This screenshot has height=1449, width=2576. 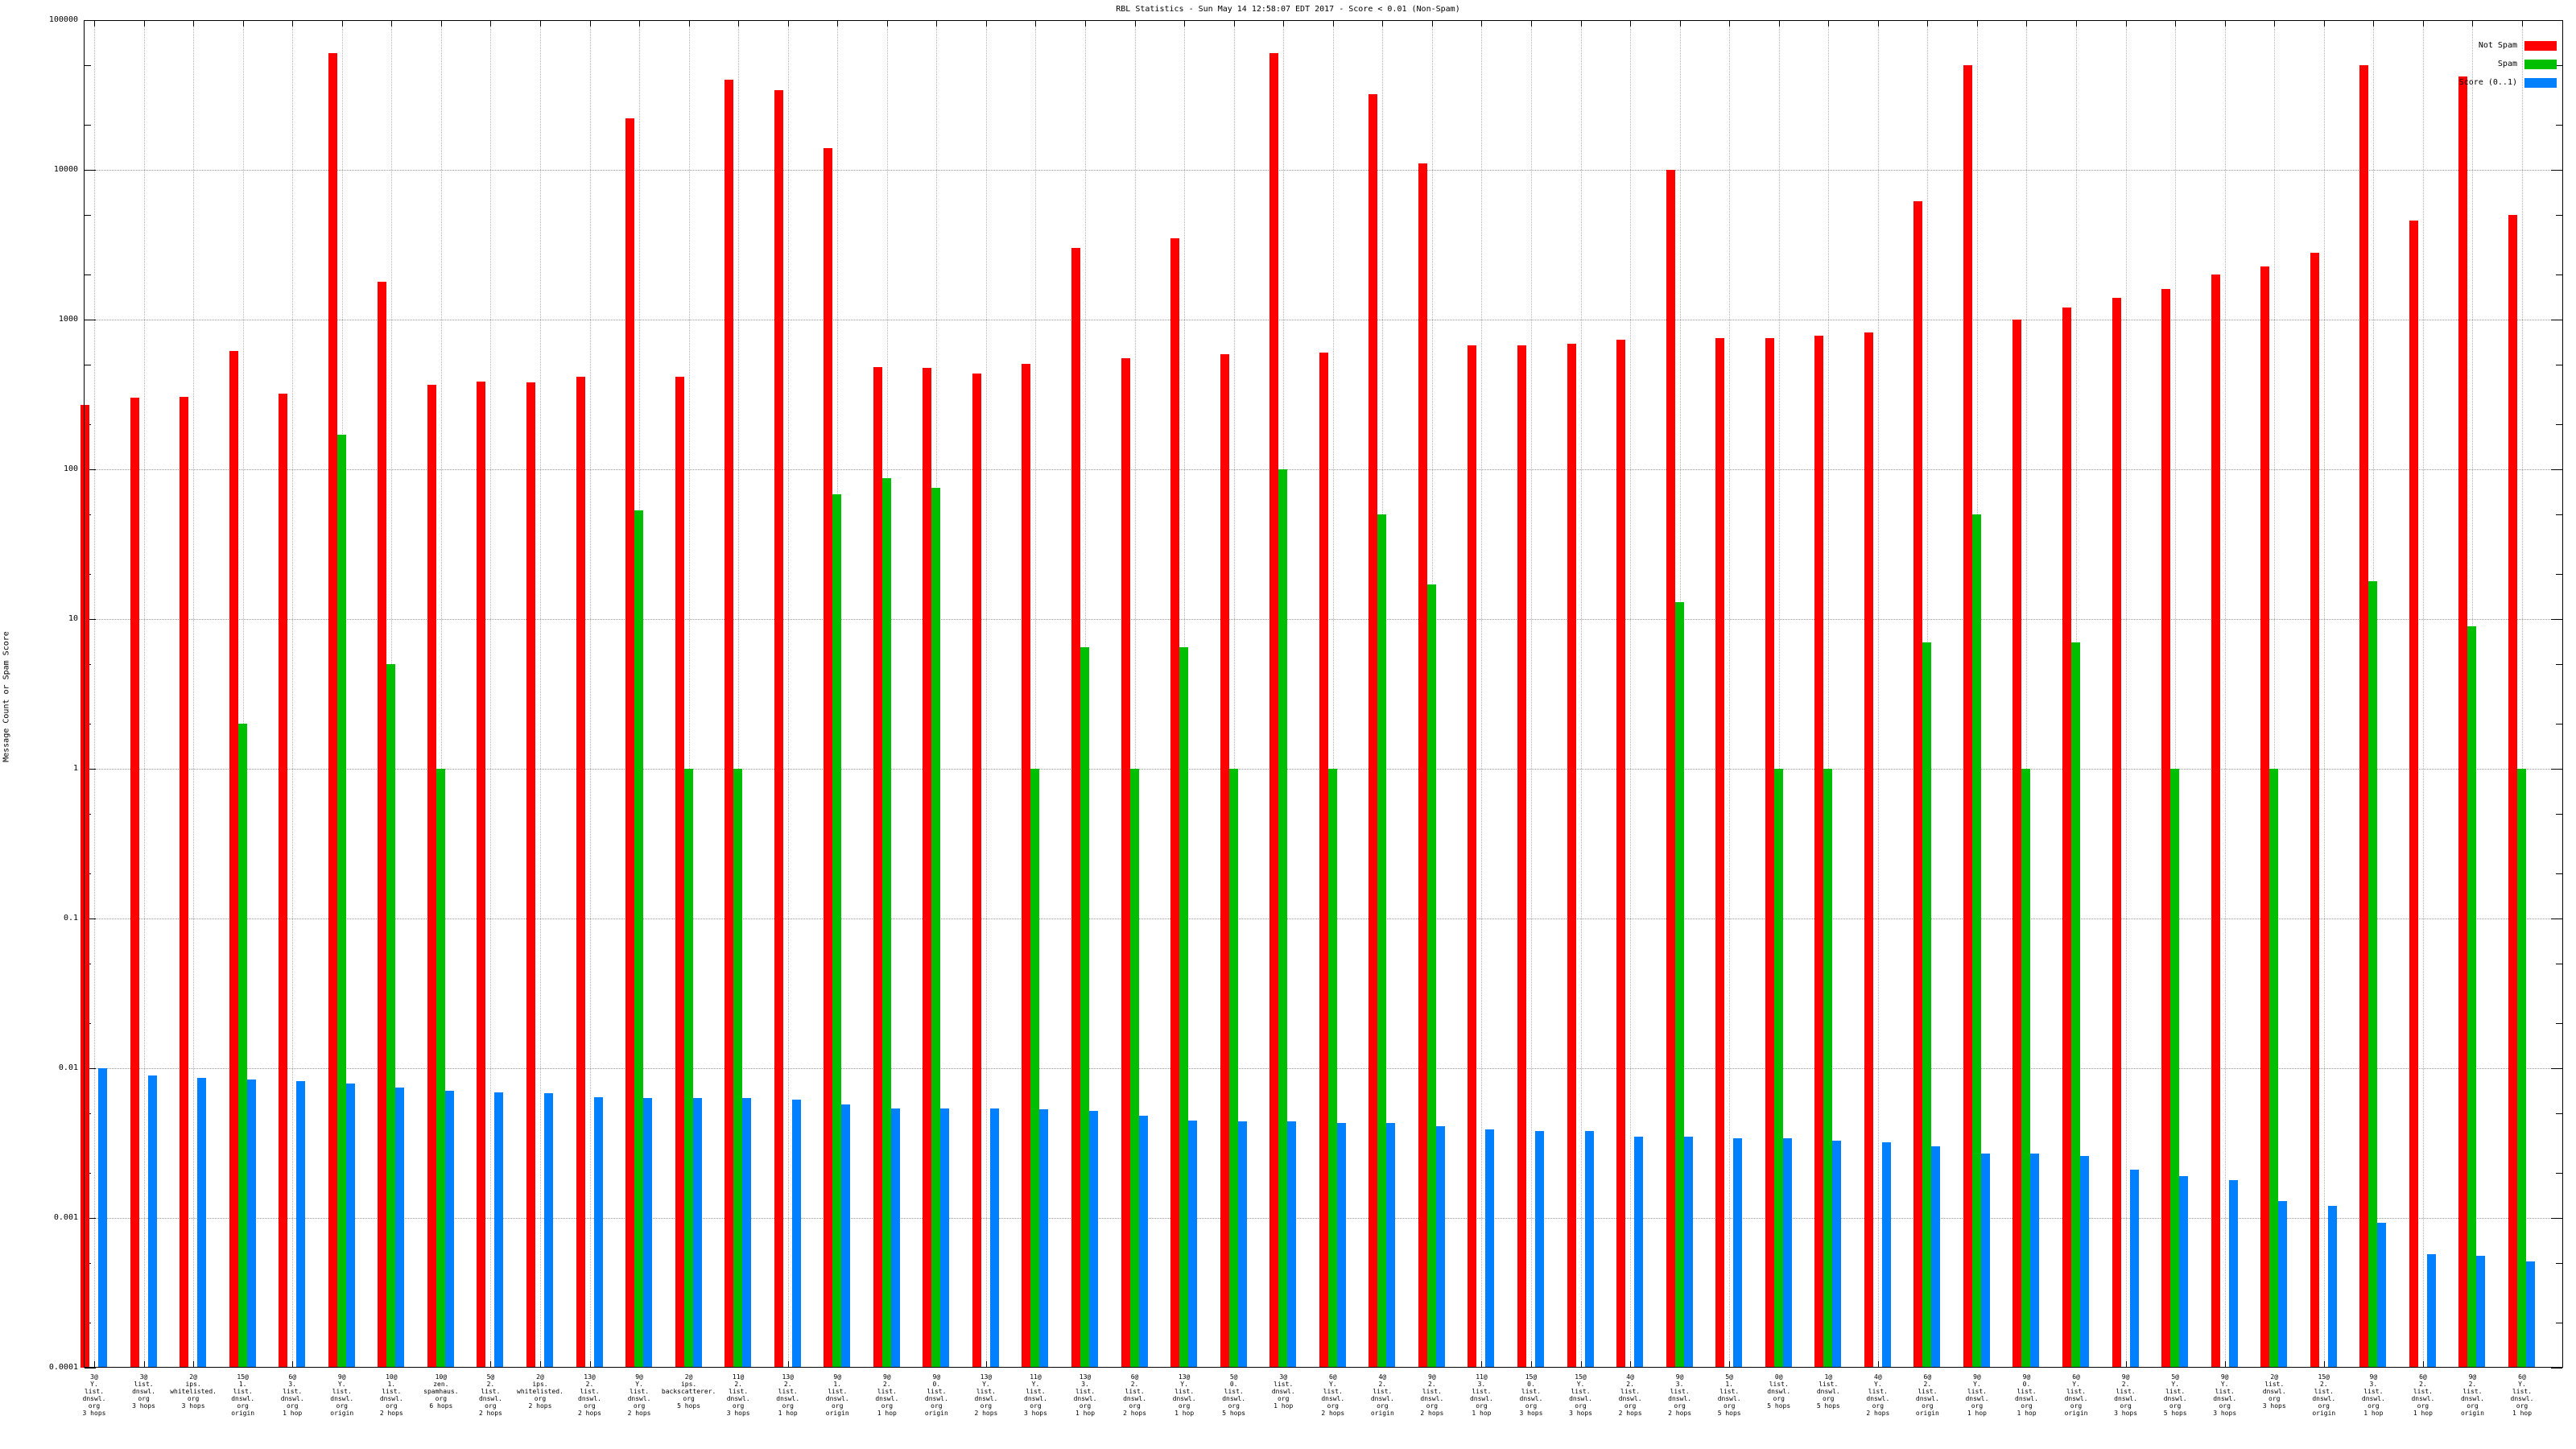 What do you see at coordinates (2423, 1395) in the screenshot?
I see `x-tick-label: 6@ 2. list. dnswl. org 1 hop` at bounding box center [2423, 1395].